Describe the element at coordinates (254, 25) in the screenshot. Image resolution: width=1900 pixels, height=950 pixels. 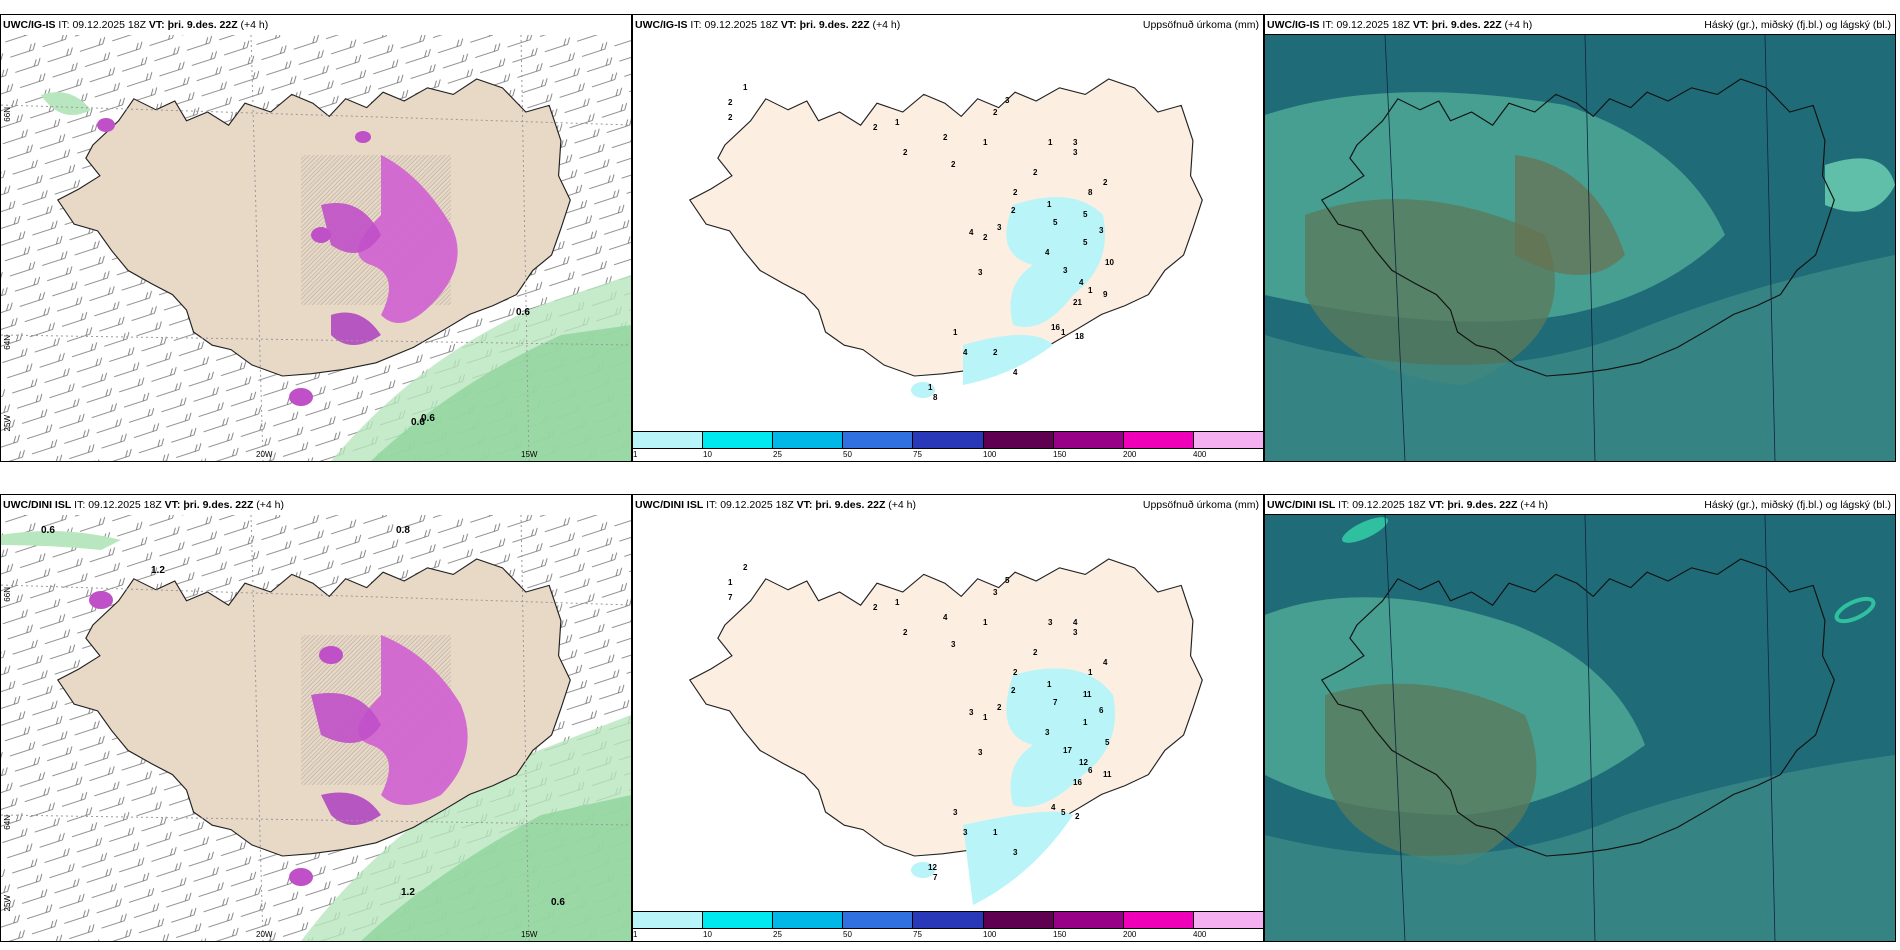
I see `lead-time: (+4 h)` at that location.